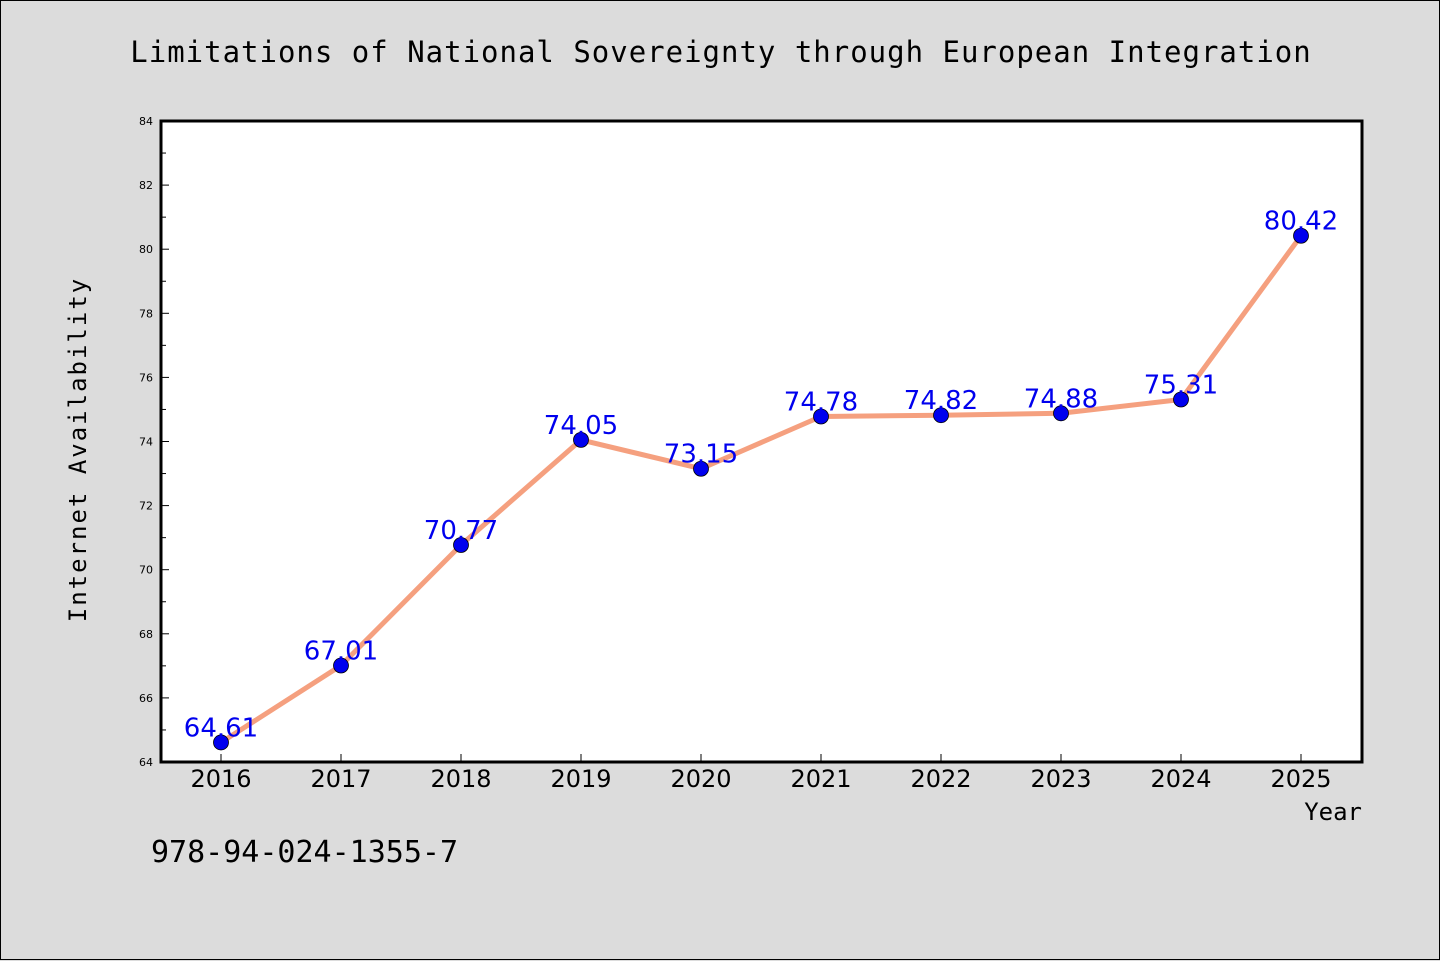  I want to click on x-tick-label: 2024, so click(1180, 779).